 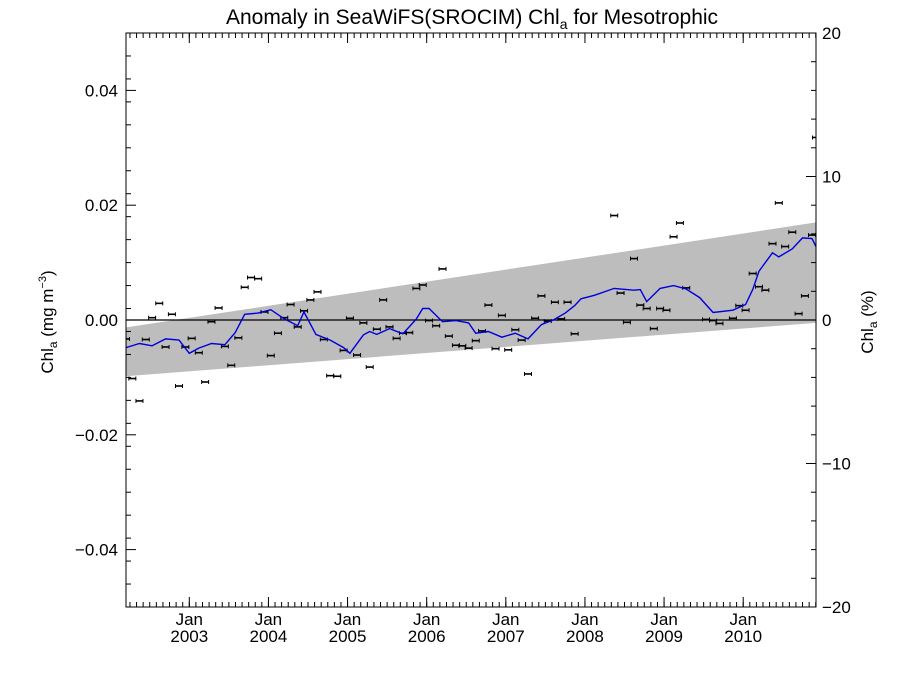 I want to click on chart-title-subscript: a, so click(x=564, y=24).